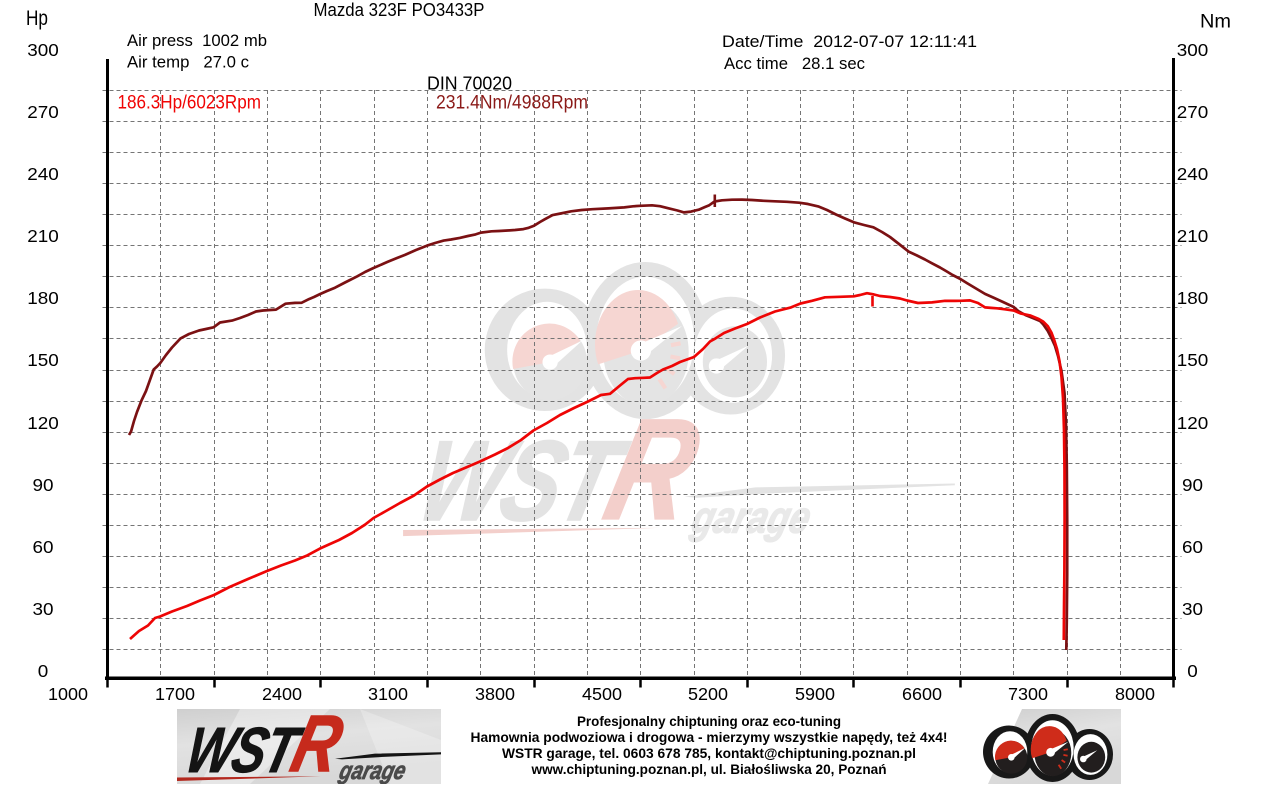  What do you see at coordinates (68, 694) in the screenshot?
I see `svg-text: 1000` at bounding box center [68, 694].